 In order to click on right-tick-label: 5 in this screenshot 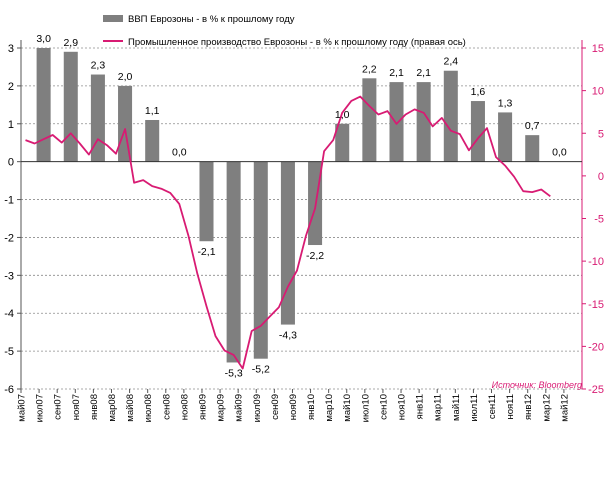, I will do `click(601, 134)`.